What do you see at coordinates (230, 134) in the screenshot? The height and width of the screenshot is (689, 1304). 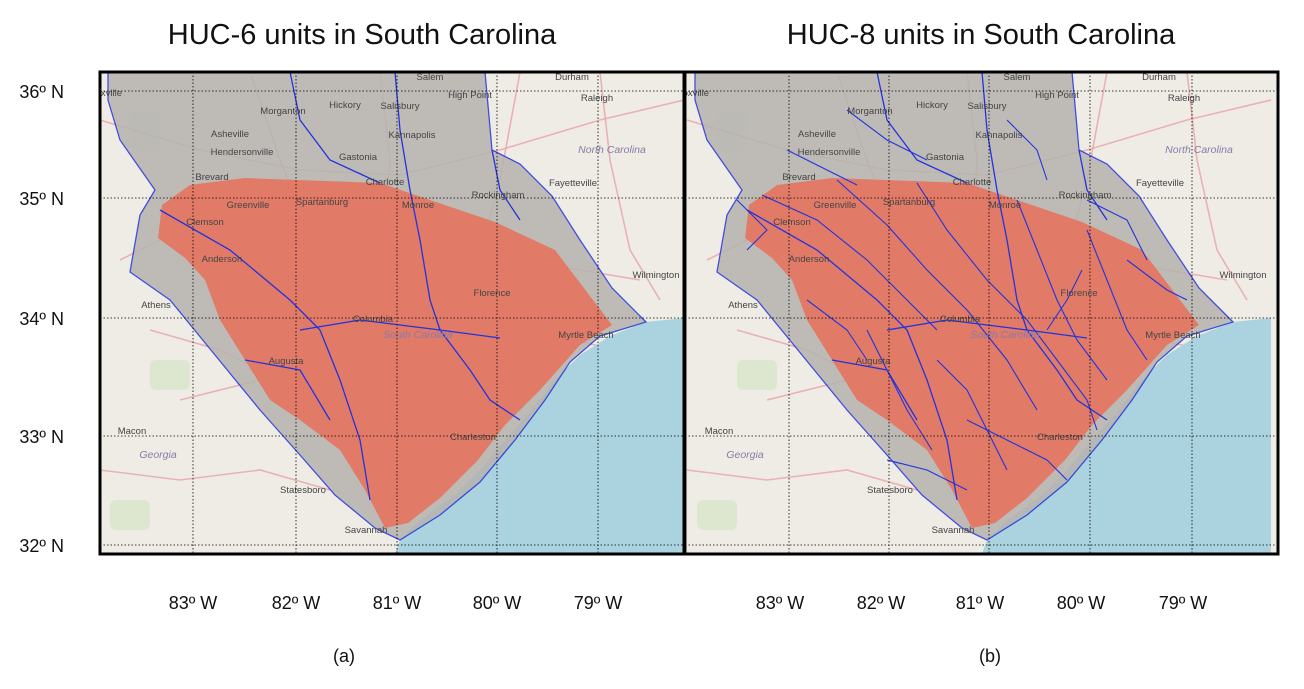 I see `place-label: Asheville` at bounding box center [230, 134].